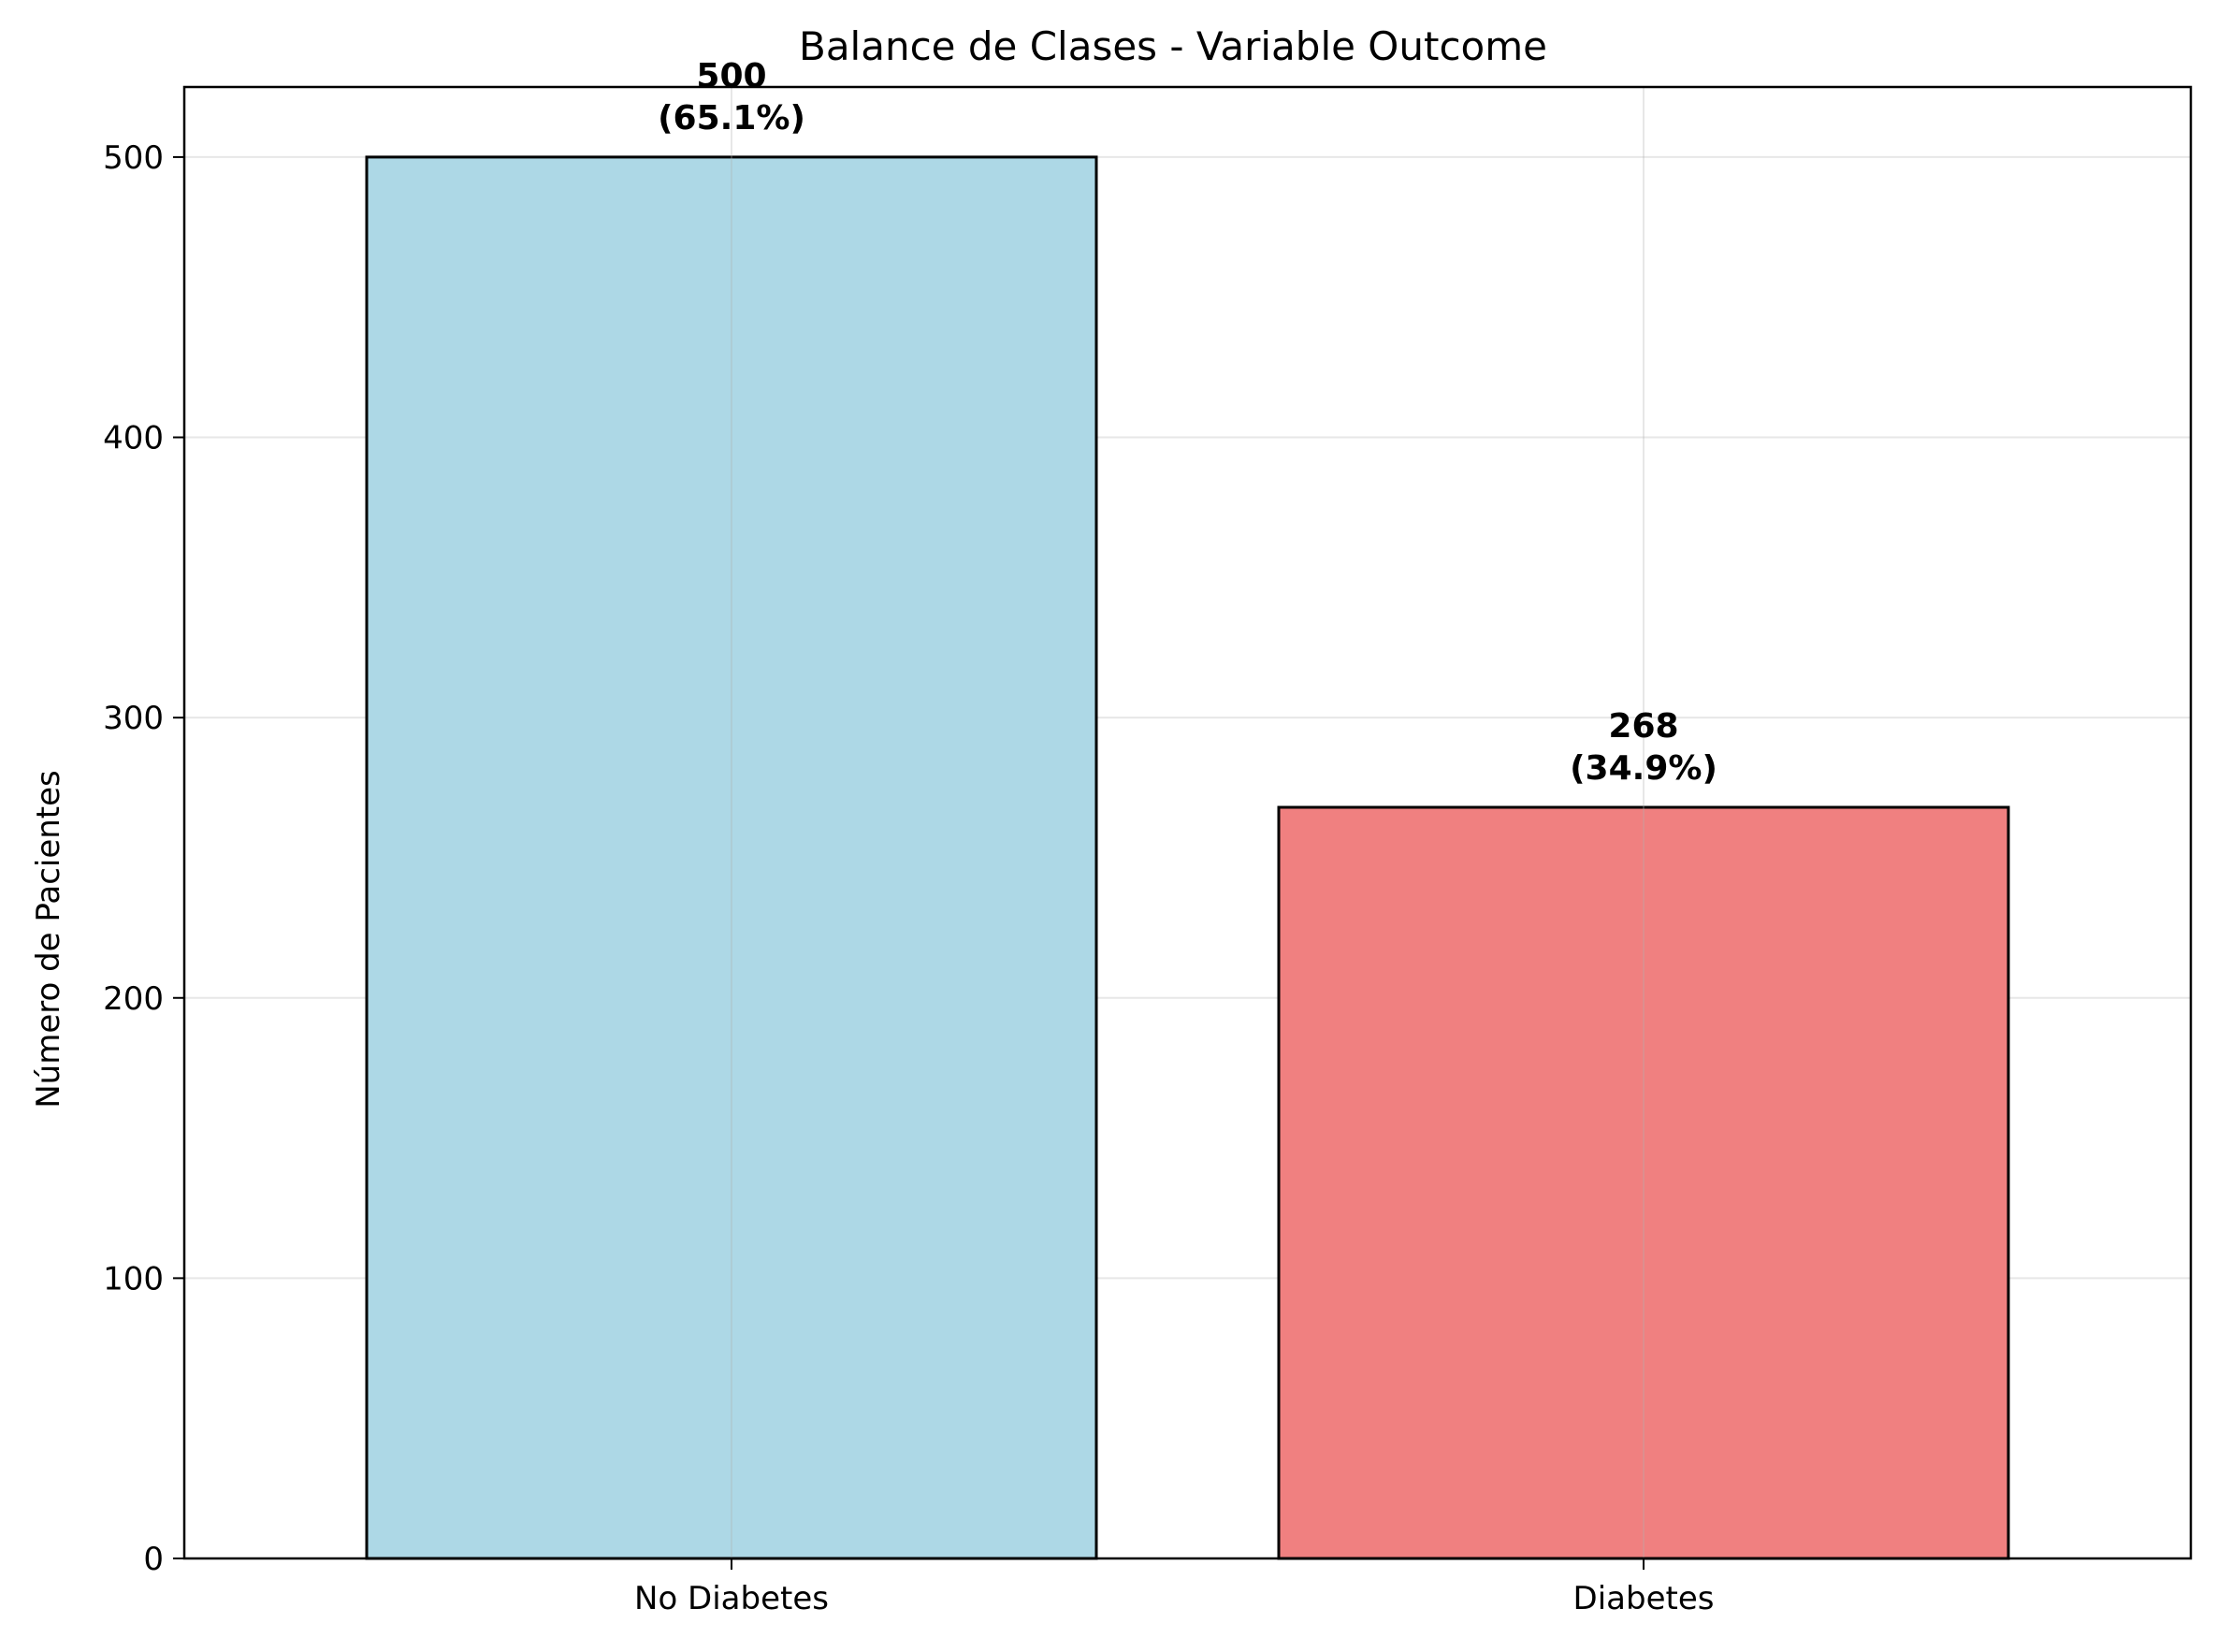 Image resolution: width=2217 pixels, height=1652 pixels. What do you see at coordinates (133, 718) in the screenshot?
I see `y-tick-label: 300` at bounding box center [133, 718].